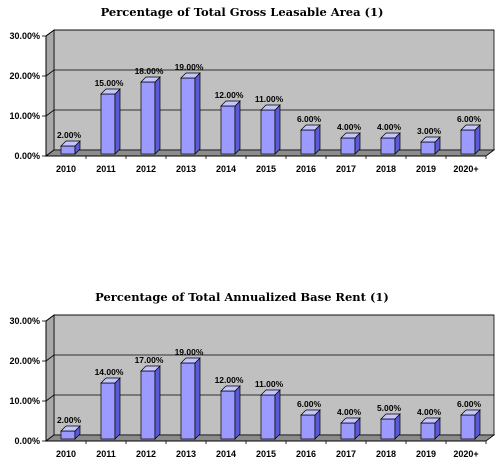  Describe the element at coordinates (386, 169) in the screenshot. I see `x-tick-label: 2018` at that location.